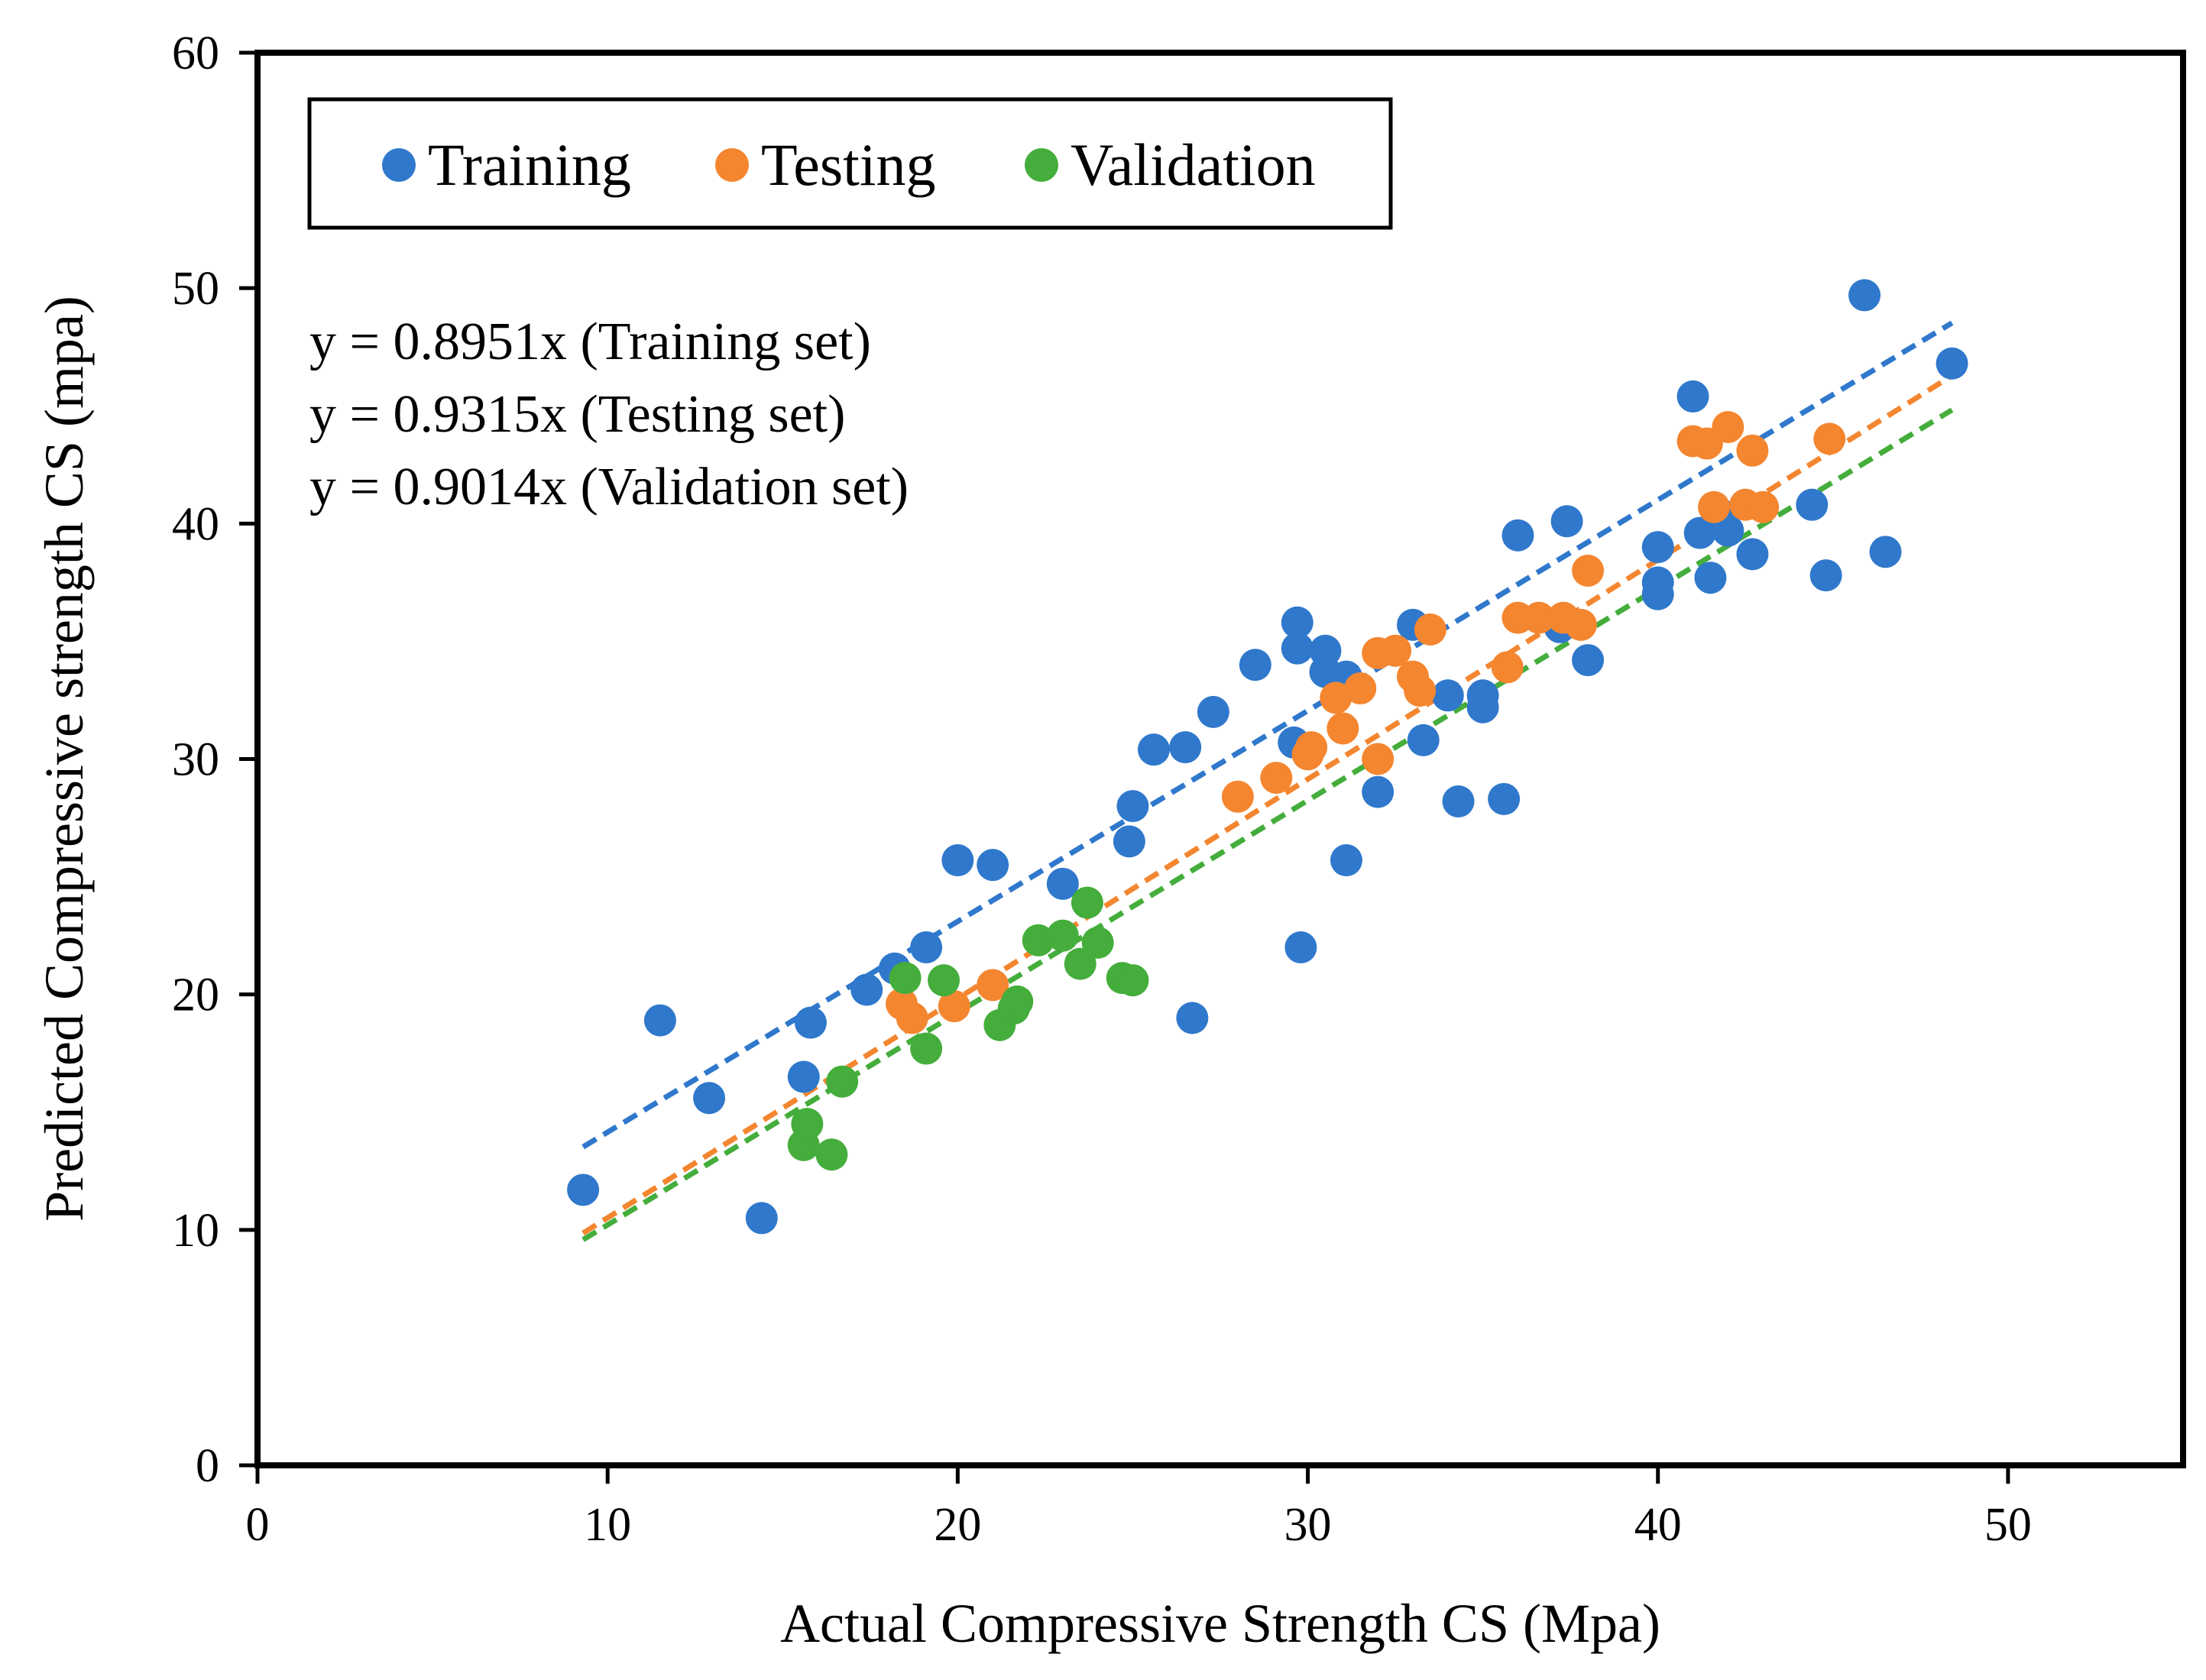  Describe the element at coordinates (2008, 1525) in the screenshot. I see `x-tick-label: 50` at that location.